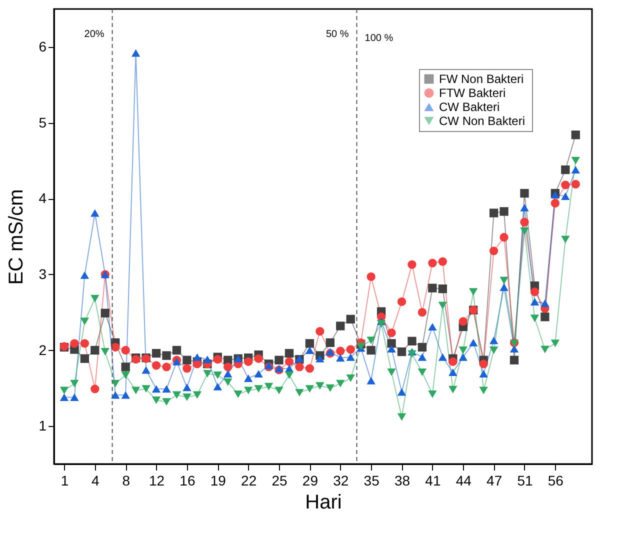 Image resolution: width=621 pixels, height=535 pixels. I want to click on x-tick-label: 35, so click(372, 480).